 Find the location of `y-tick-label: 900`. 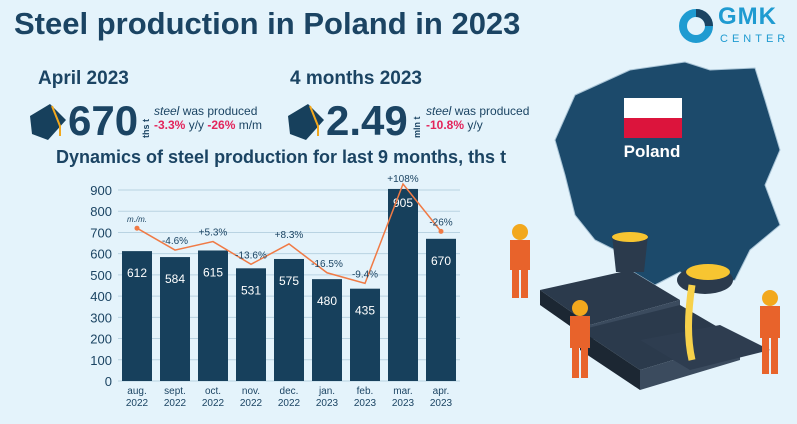

y-tick-label: 900 is located at coordinates (101, 190).